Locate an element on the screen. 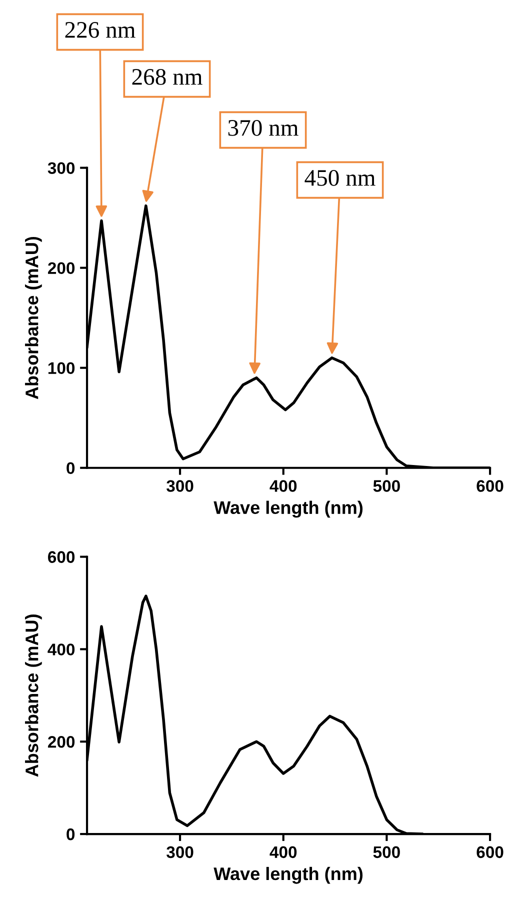  y-tick-label: 600 is located at coordinates (61, 557).